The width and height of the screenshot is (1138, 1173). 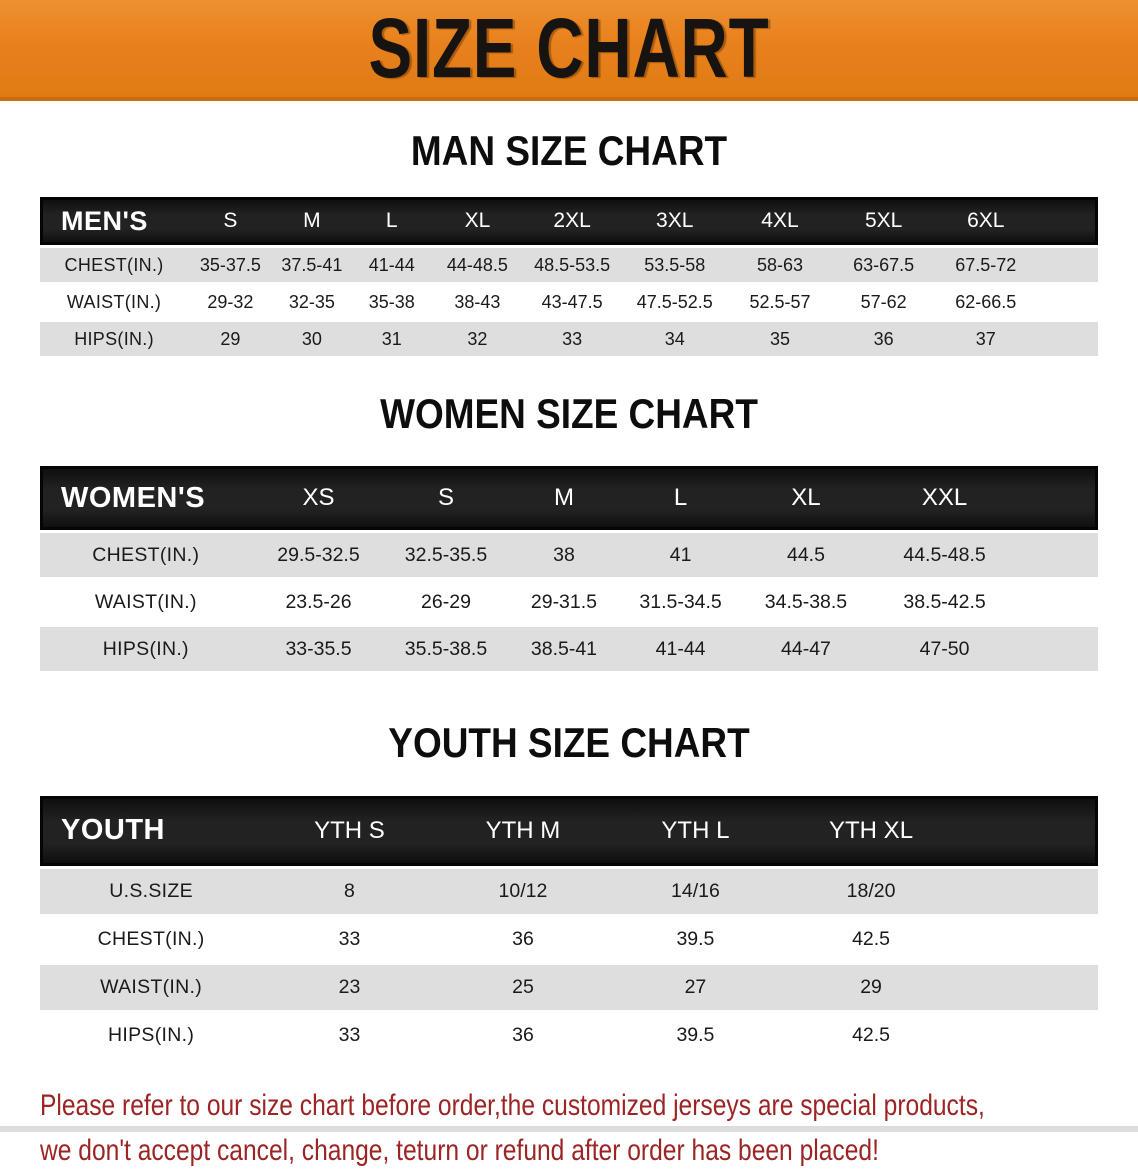 What do you see at coordinates (446, 602) in the screenshot?
I see `value-cell: 26-29` at bounding box center [446, 602].